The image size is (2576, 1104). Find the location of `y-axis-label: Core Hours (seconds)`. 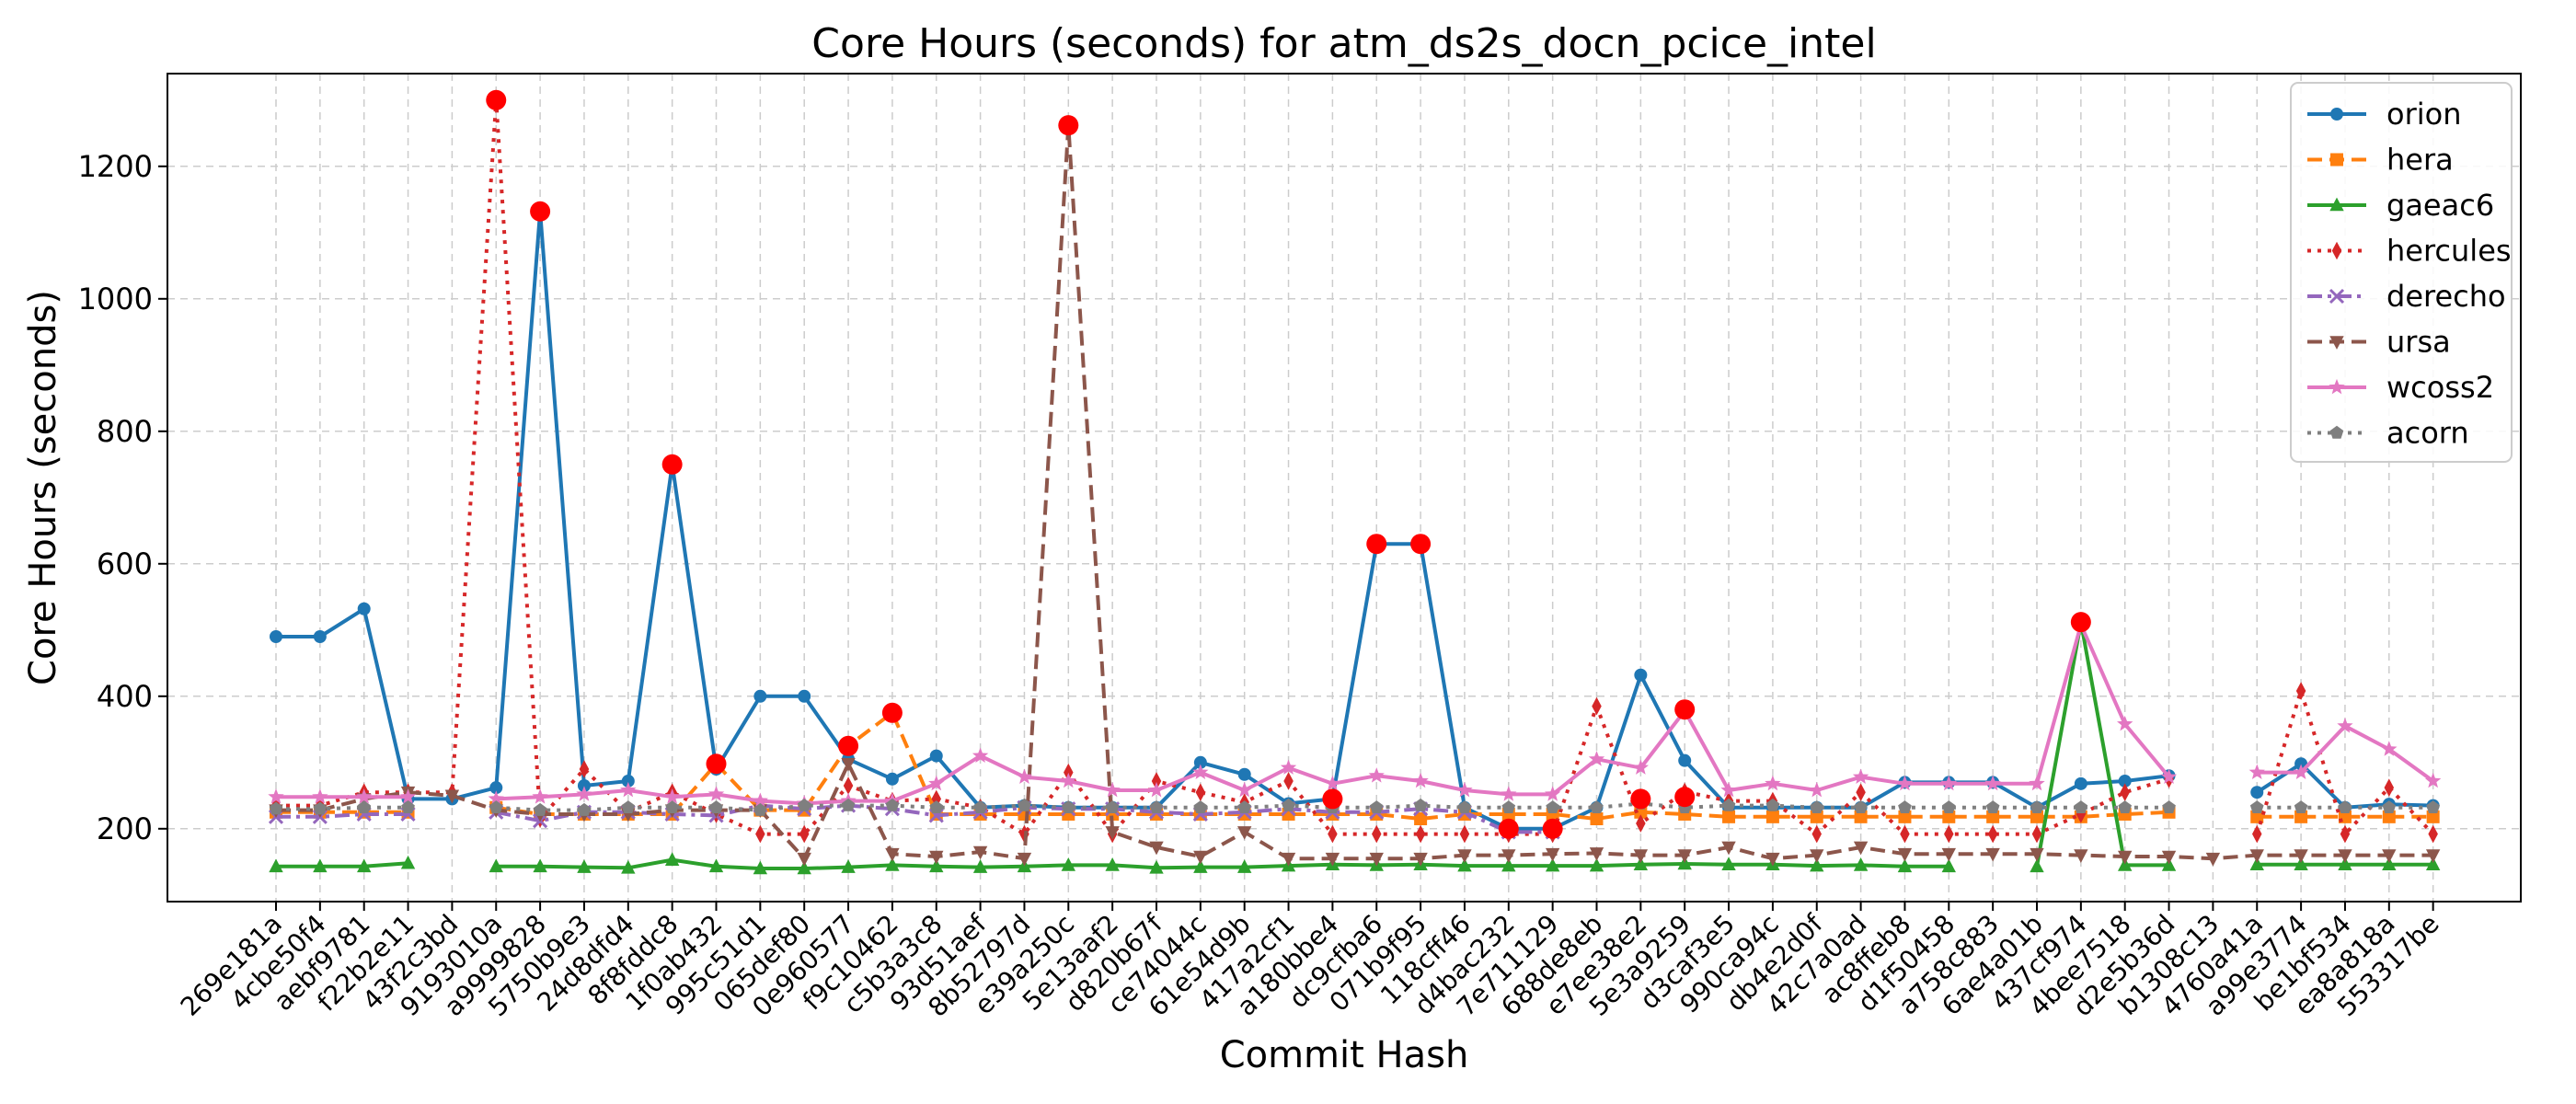

y-axis-label: Core Hours (seconds) is located at coordinates (43, 487).